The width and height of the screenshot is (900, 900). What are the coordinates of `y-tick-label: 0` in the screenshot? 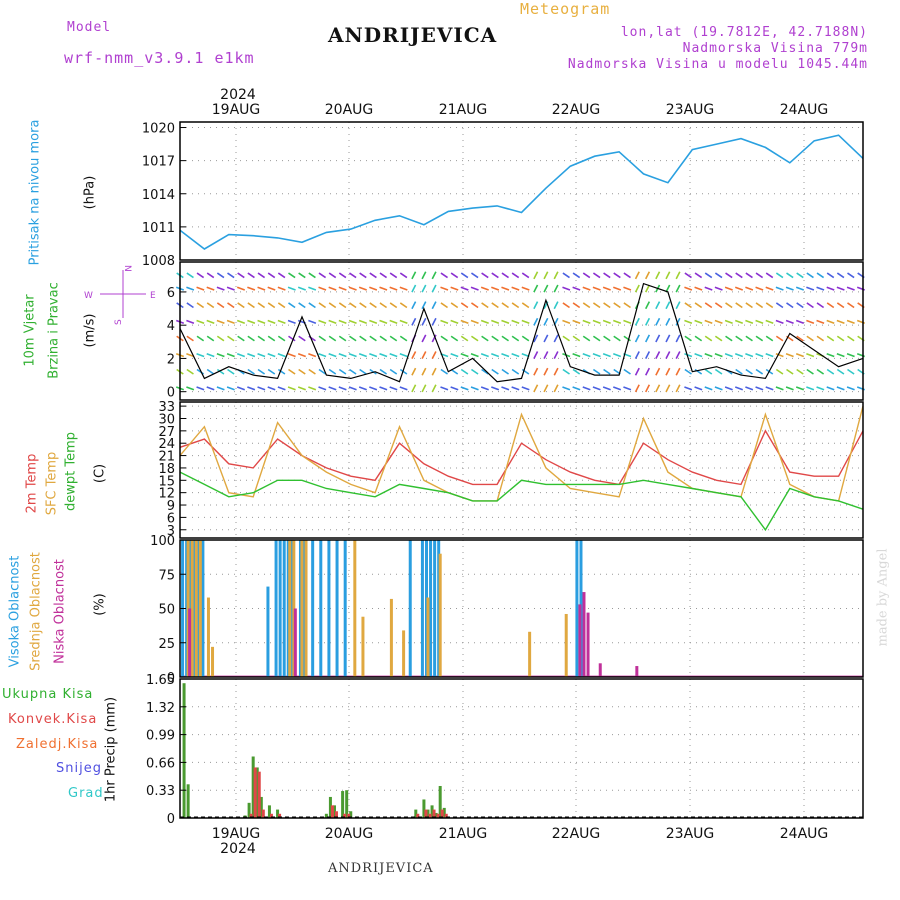 It's located at (171, 393).